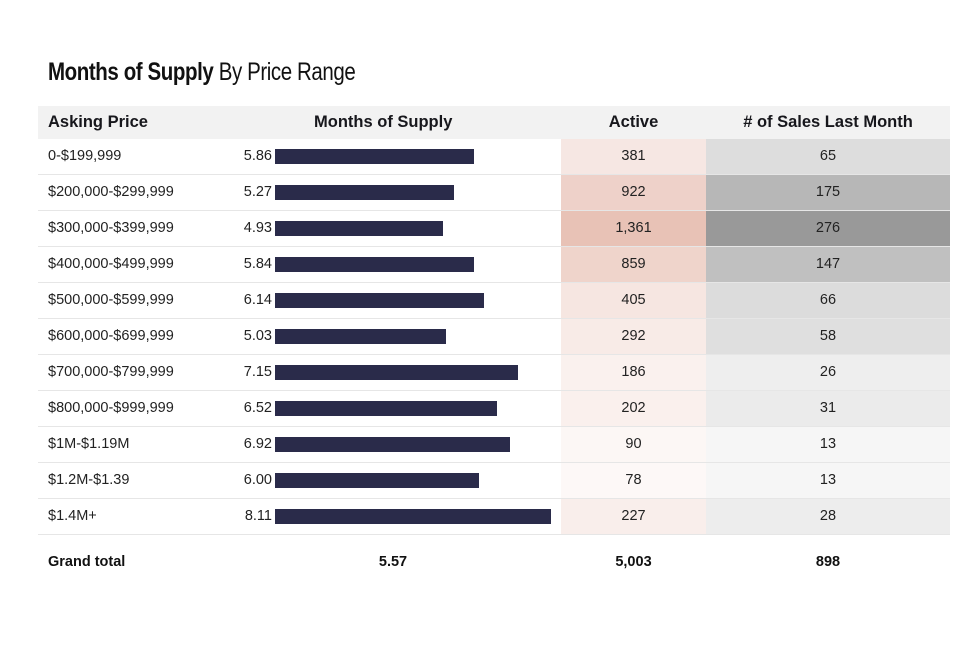 The width and height of the screenshot is (970, 648). What do you see at coordinates (257, 300) in the screenshot?
I see `months-of-supply-value: 6.14` at bounding box center [257, 300].